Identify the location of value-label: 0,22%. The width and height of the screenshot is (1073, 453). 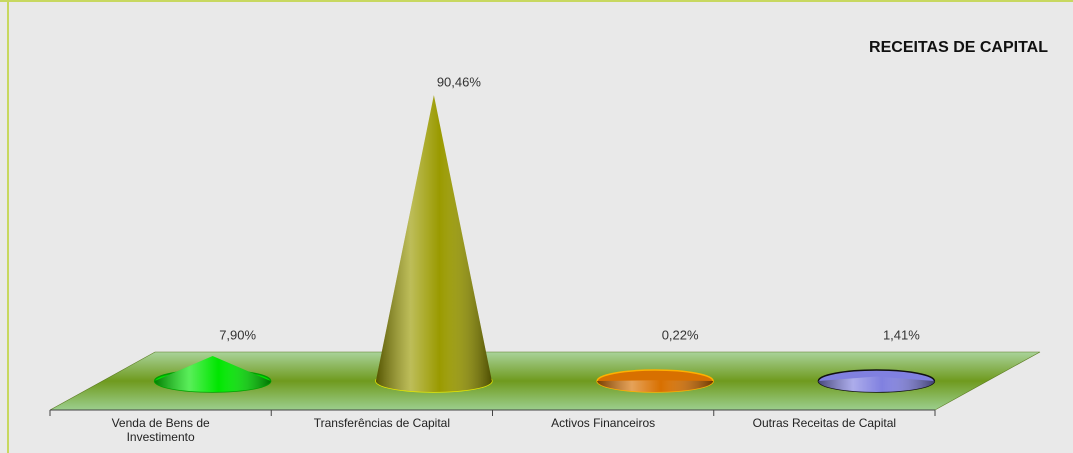
(680, 334).